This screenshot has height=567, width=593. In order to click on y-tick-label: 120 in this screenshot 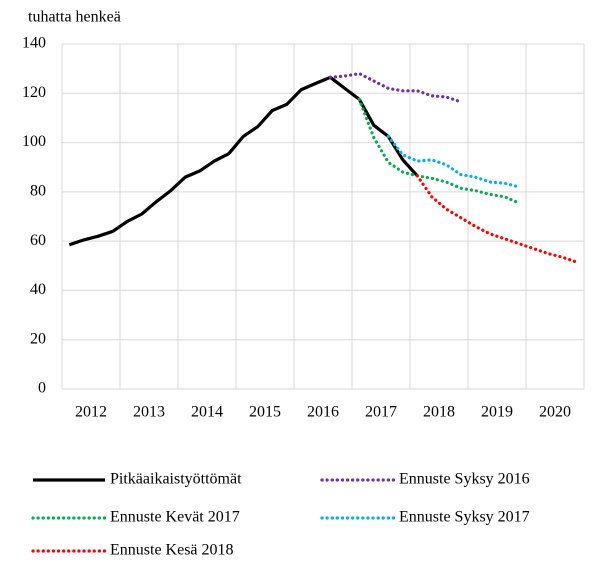, I will do `click(34, 92)`.